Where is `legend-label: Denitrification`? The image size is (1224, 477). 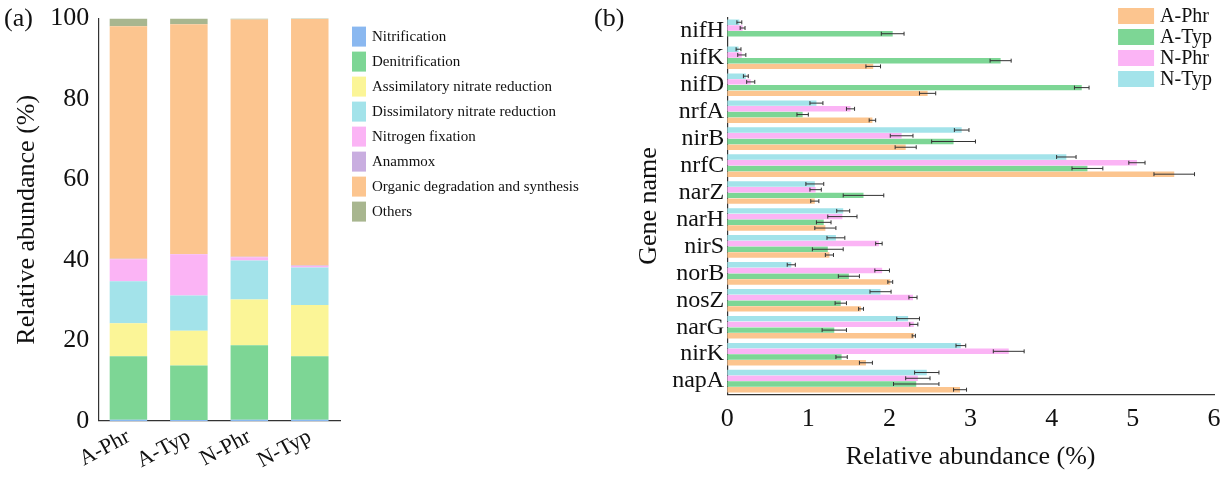 legend-label: Denitrification is located at coordinates (416, 61).